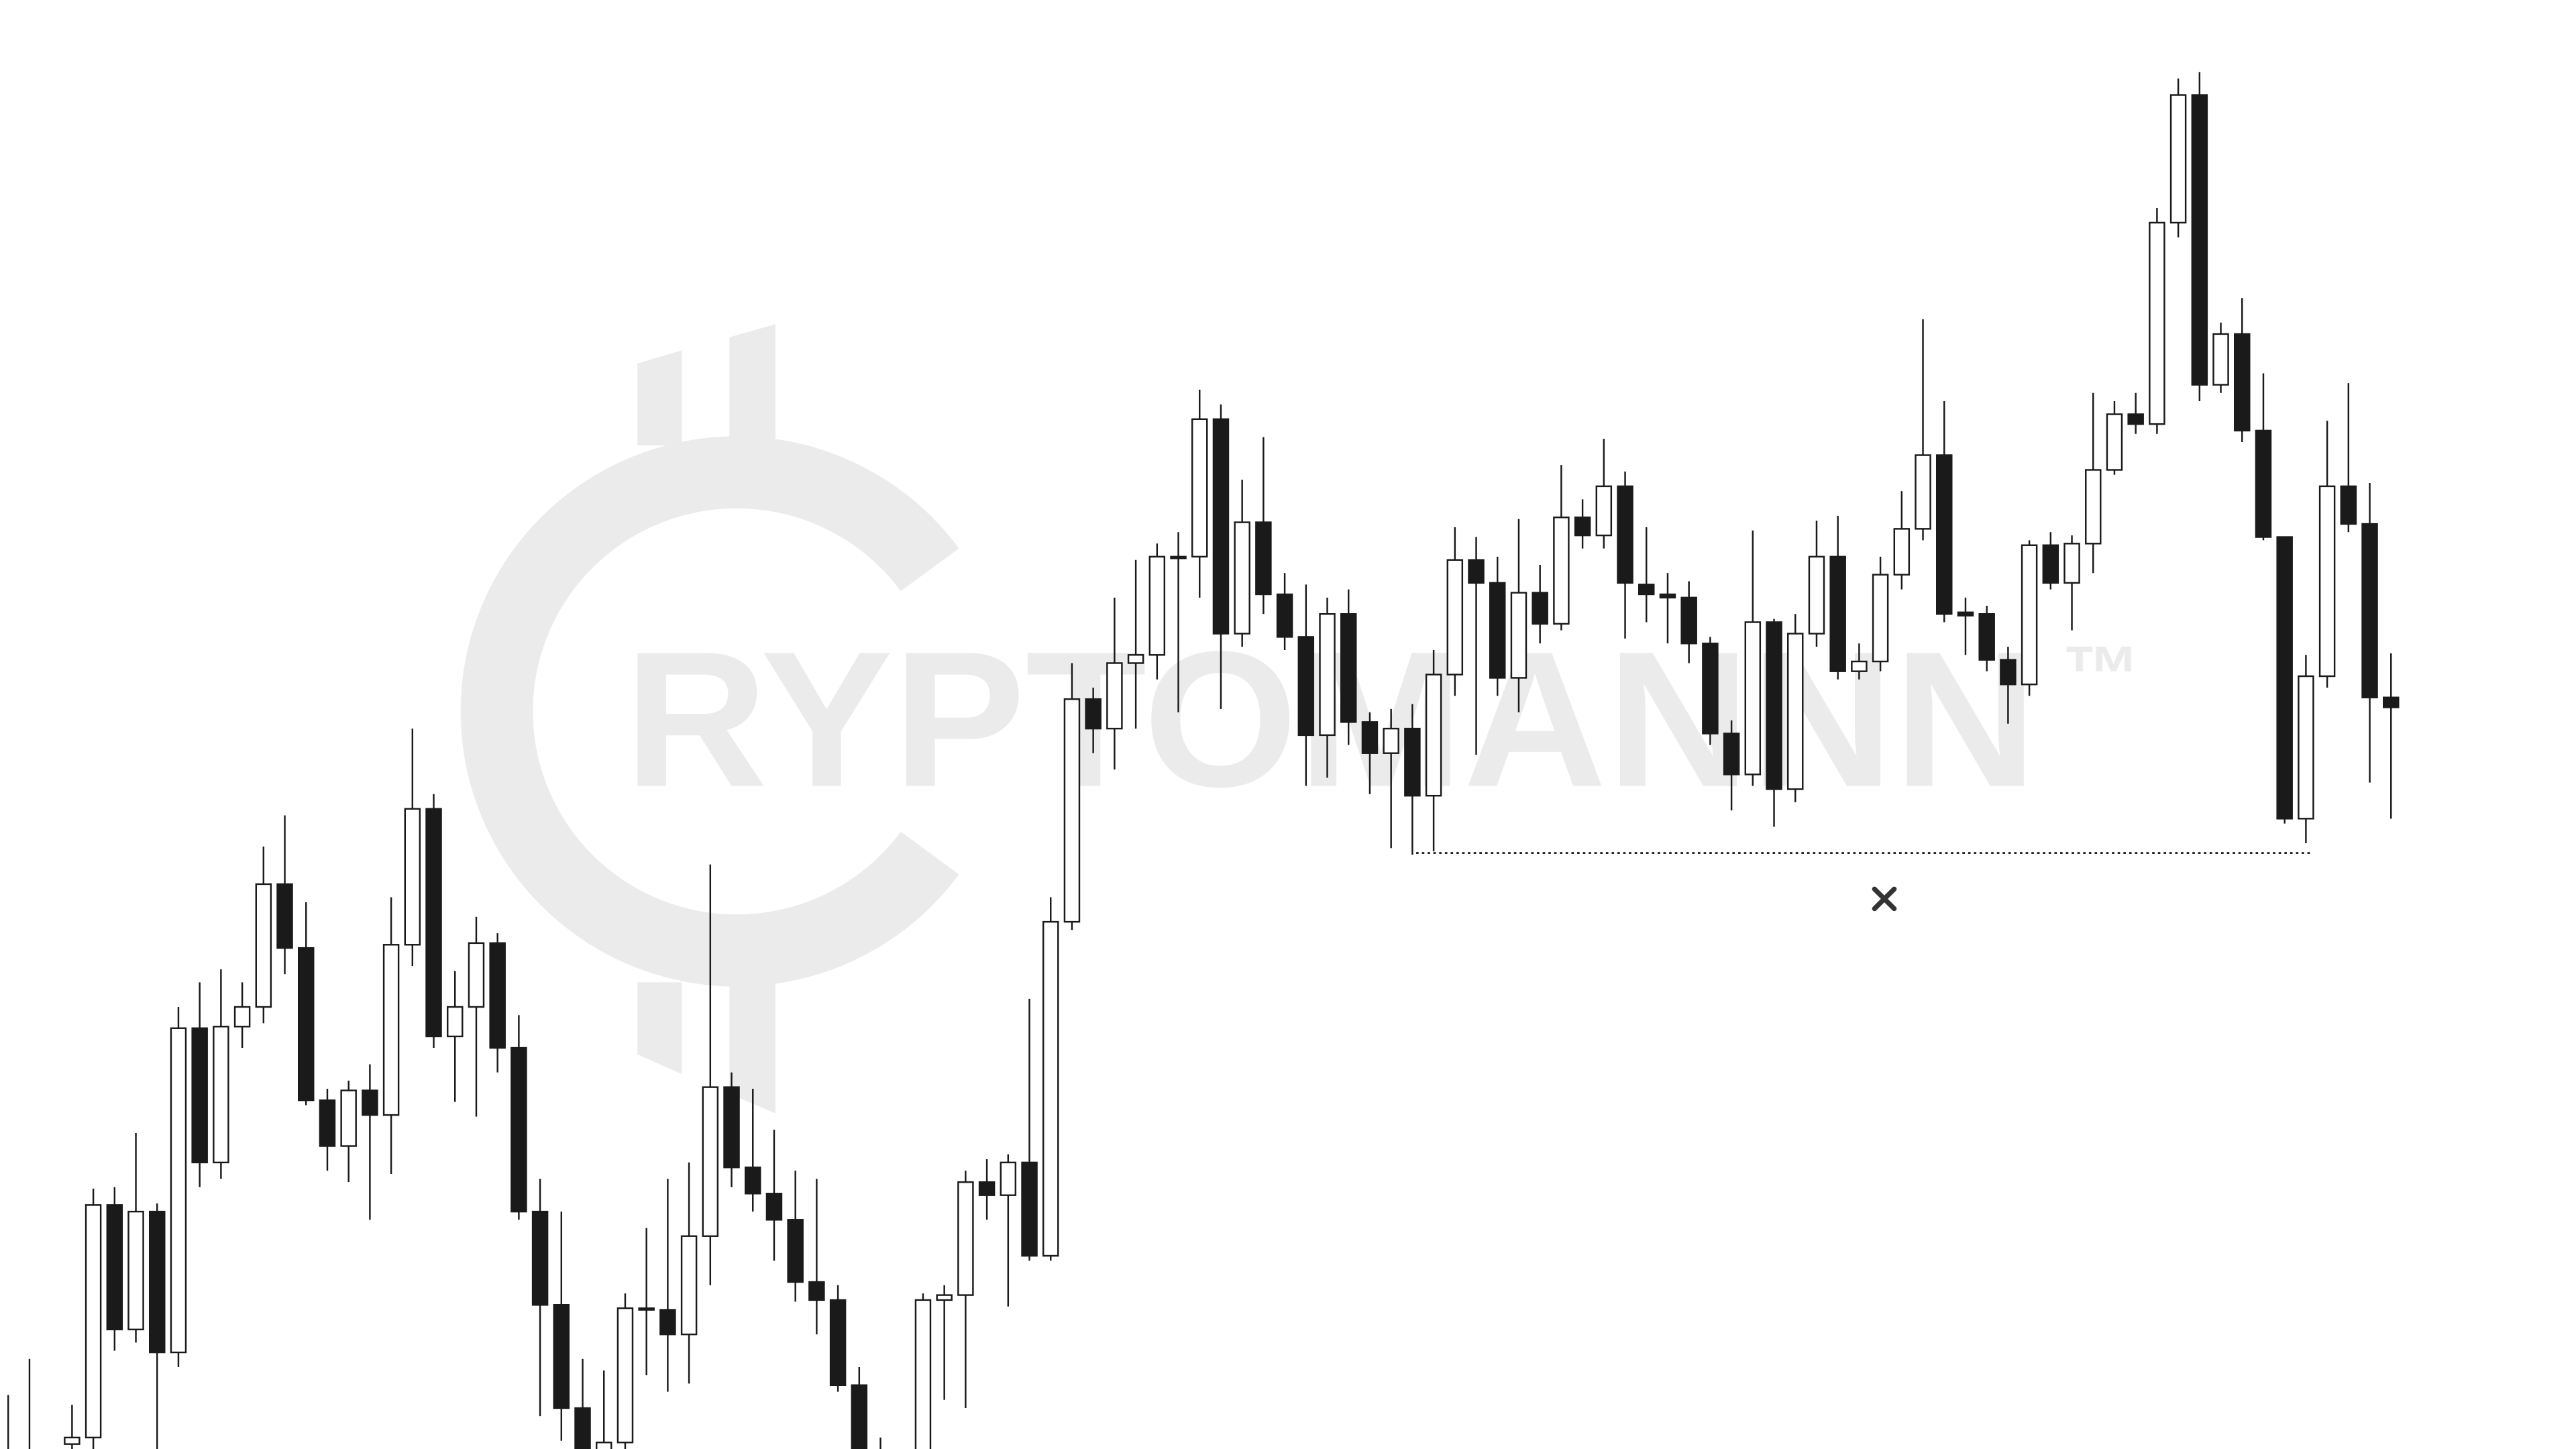 This screenshot has height=1449, width=2576. I want to click on logo-ring, so click(709, 711).